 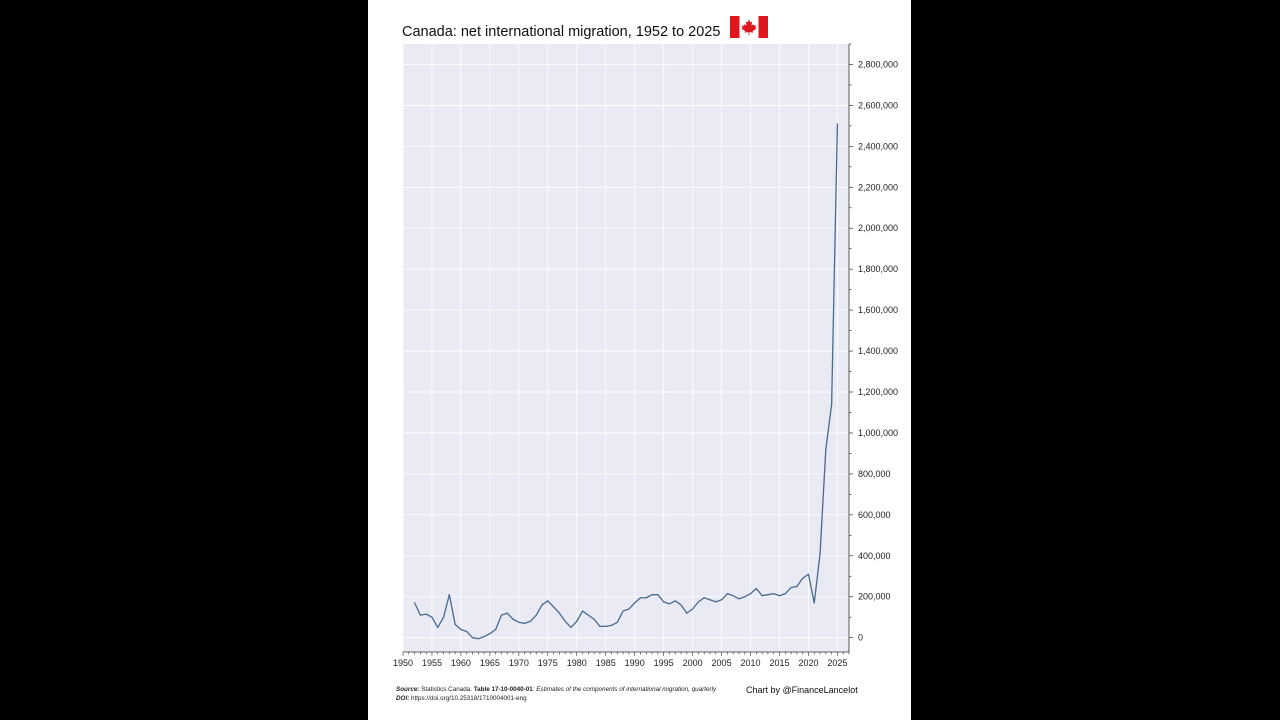 What do you see at coordinates (403, 698) in the screenshot?
I see `doi-label: DOI:` at bounding box center [403, 698].